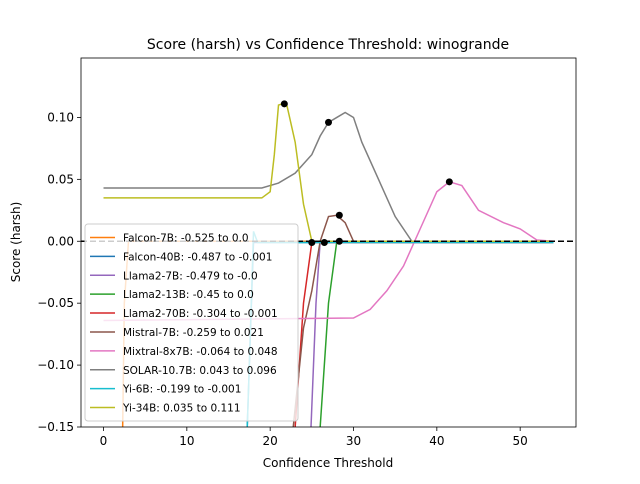 This screenshot has height=484, width=640. I want to click on y-tick-label: 0.05, so click(60, 179).